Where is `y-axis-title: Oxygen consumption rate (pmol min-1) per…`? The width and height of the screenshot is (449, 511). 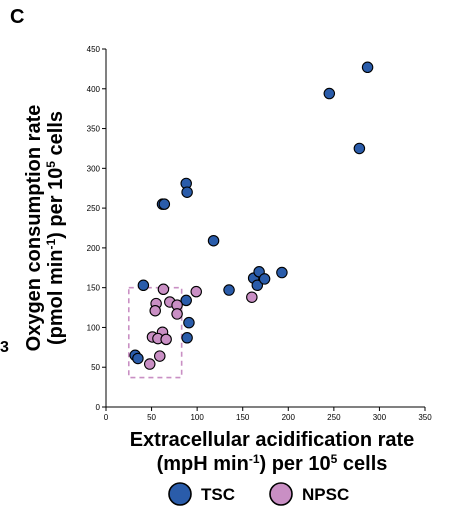 y-axis-title: Oxygen consumption rate (pmol min-1) per… is located at coordinates (45, 228).